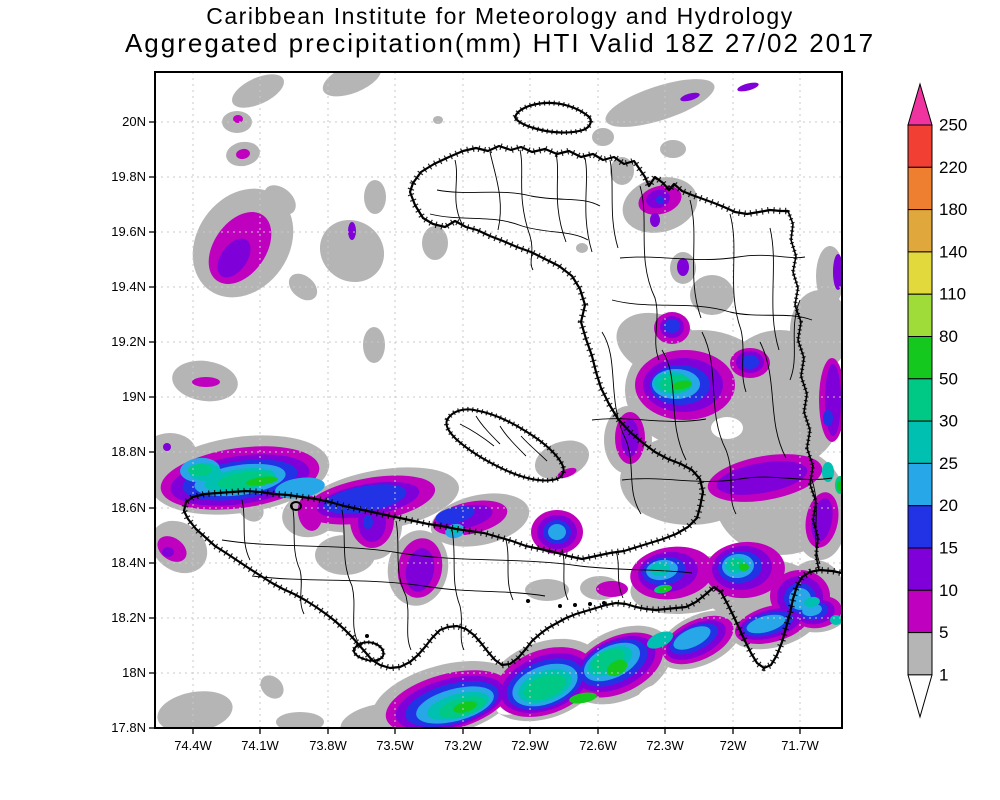  What do you see at coordinates (328, 745) in the screenshot?
I see `lon-label: 73.8W` at bounding box center [328, 745].